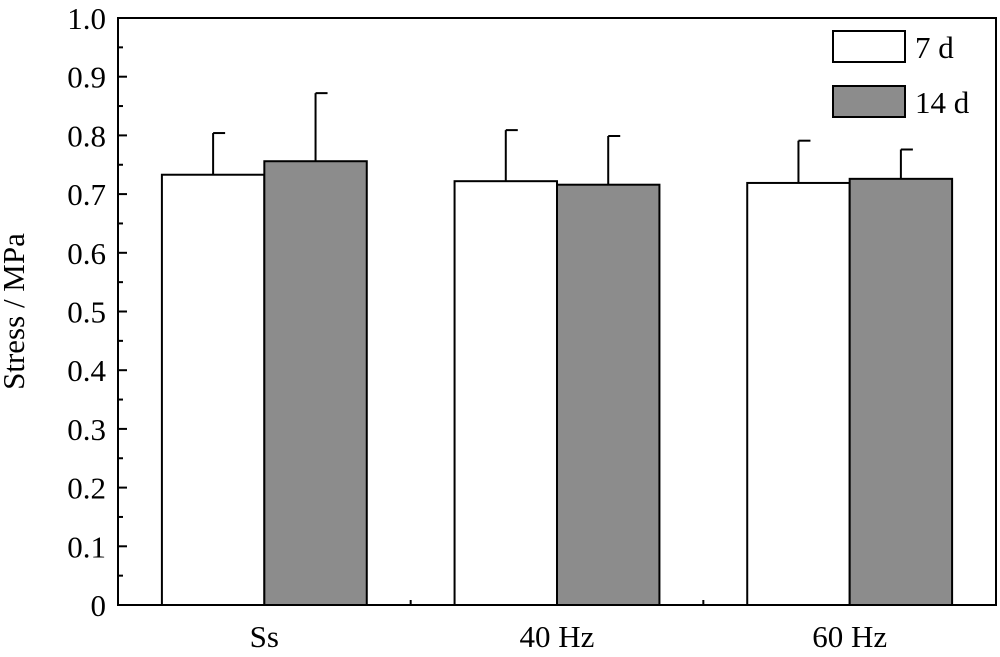  I want to click on y-tick-label: 0.3, so click(86, 429).